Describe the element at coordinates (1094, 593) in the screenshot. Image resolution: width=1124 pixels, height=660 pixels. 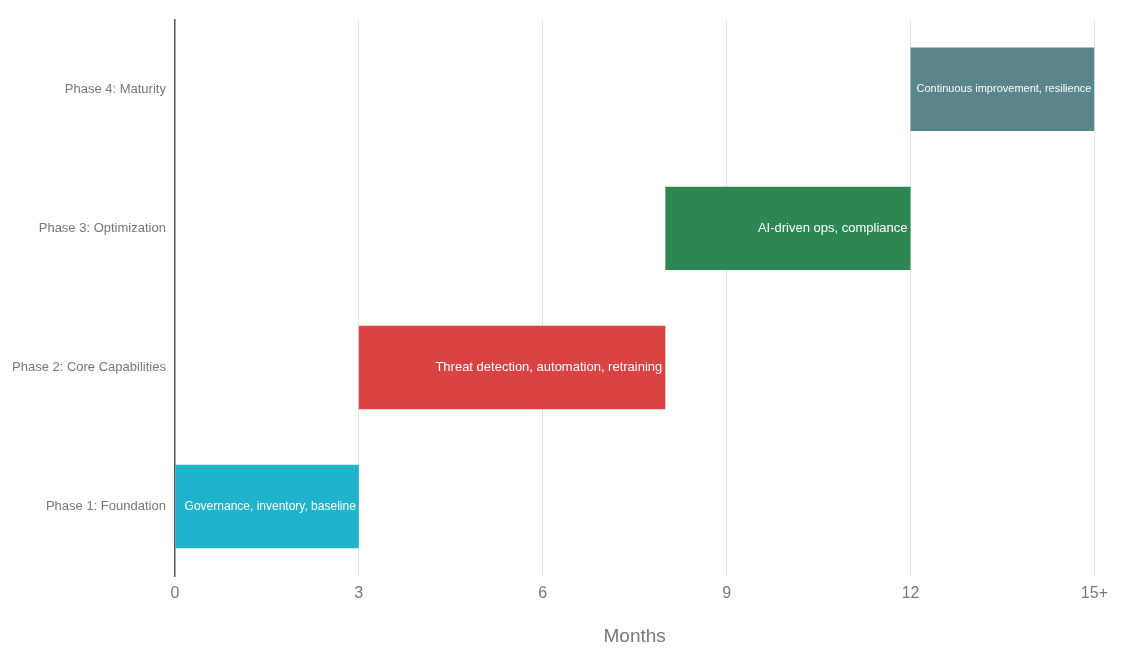
I see `x-tick-label: 15+` at that location.